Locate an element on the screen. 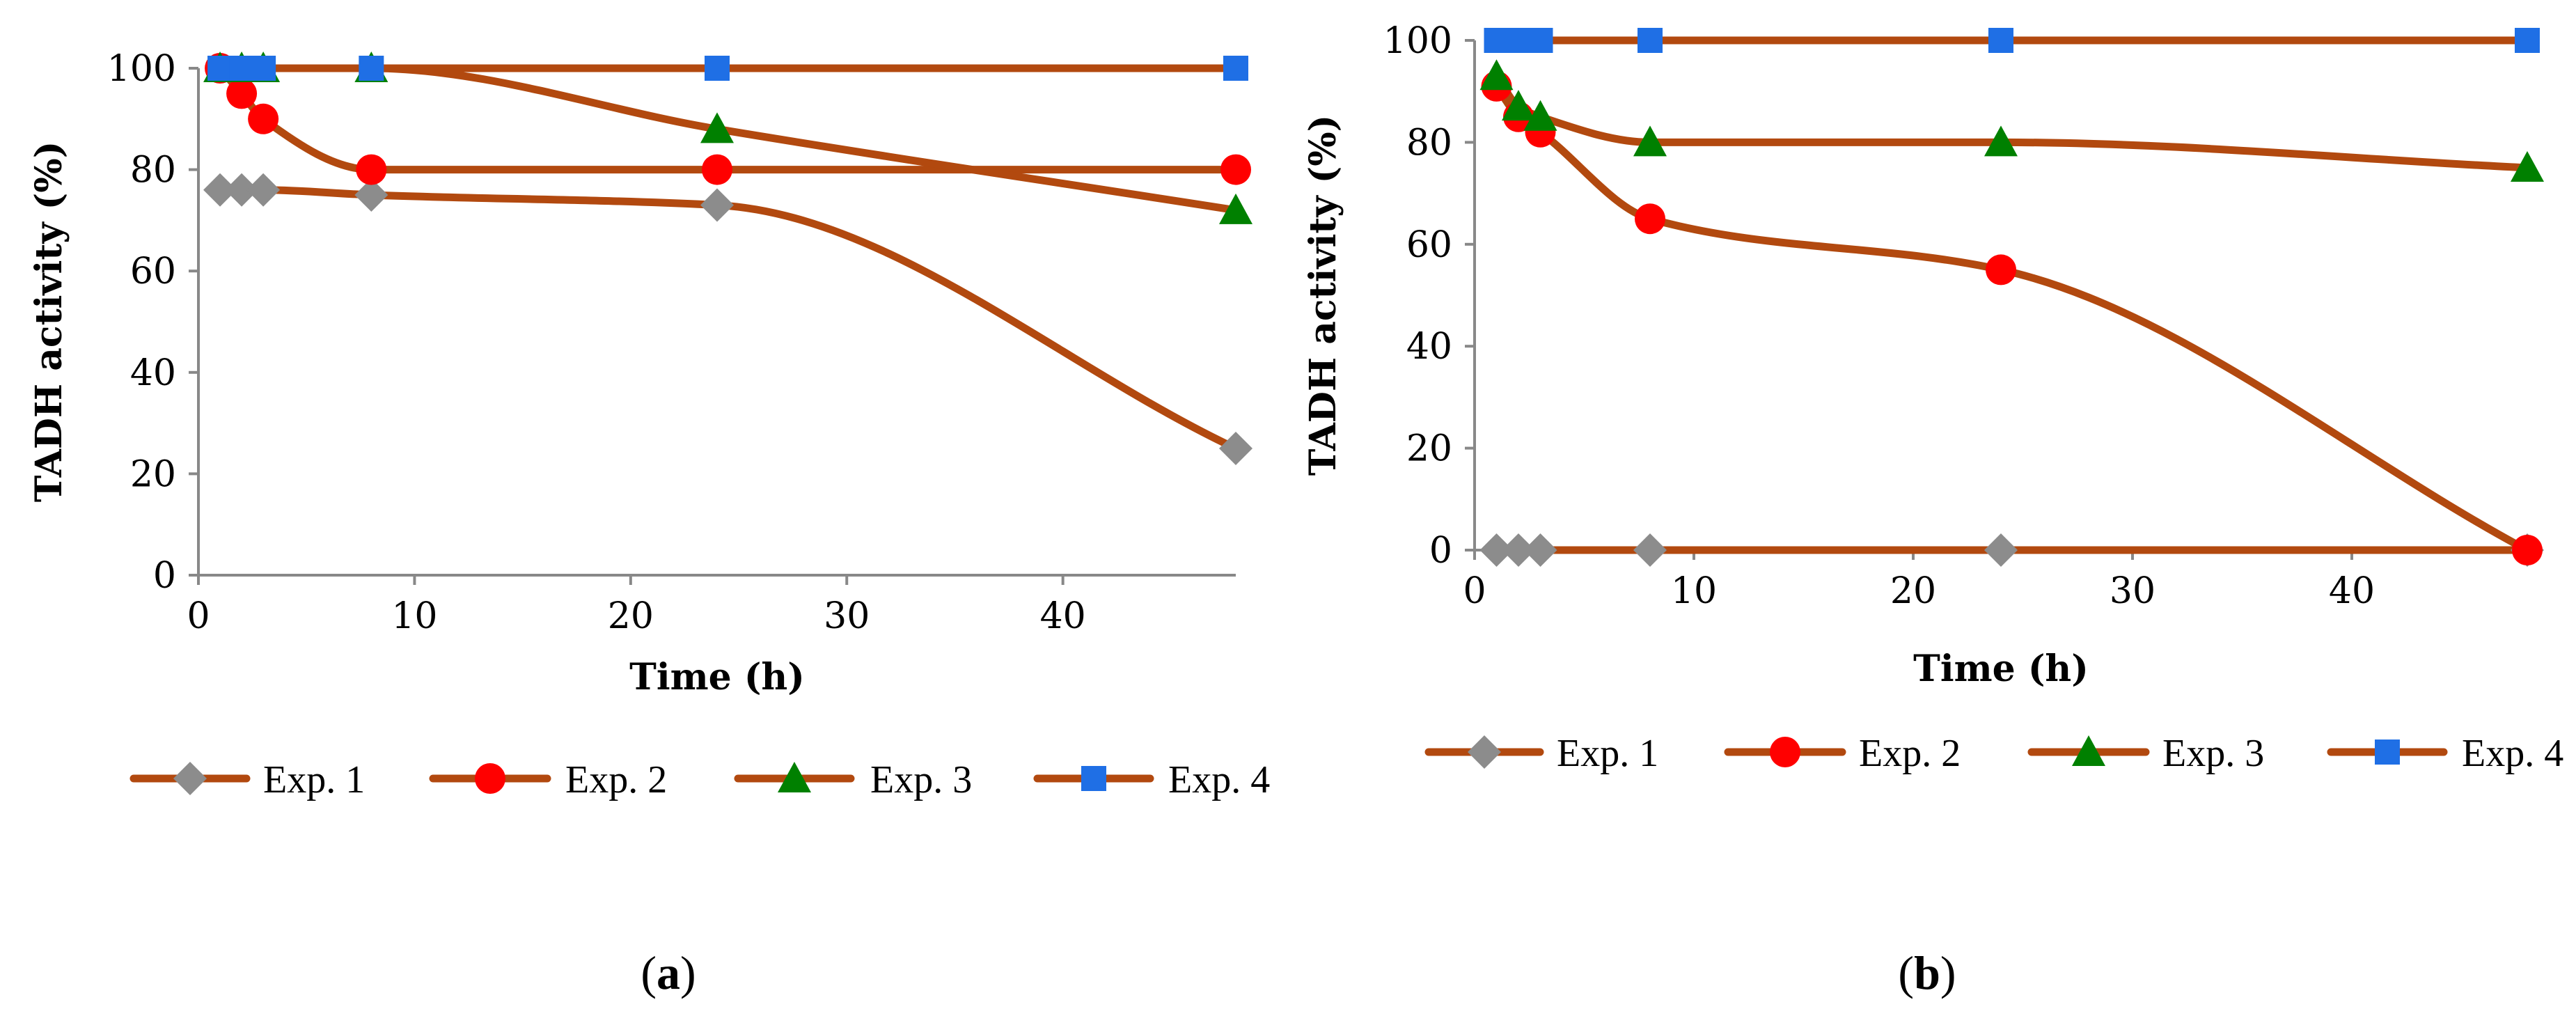 The height and width of the screenshot is (1025, 2576). y-tick-label-a: 60 is located at coordinates (153, 271).